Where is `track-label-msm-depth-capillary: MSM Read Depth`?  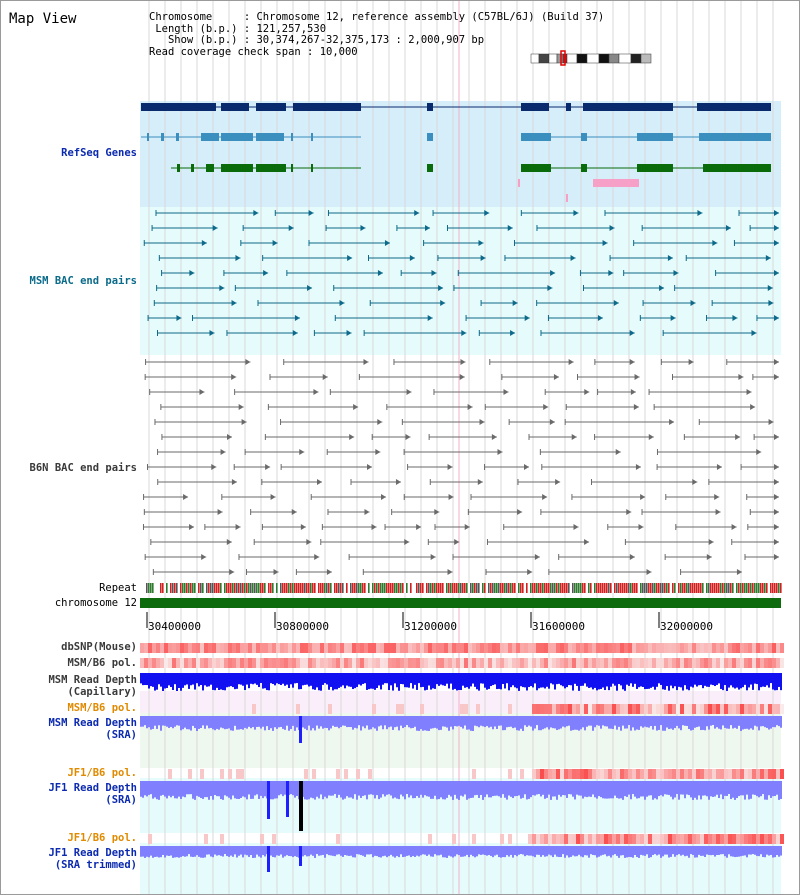 track-label-msm-depth-capillary: MSM Read Depth is located at coordinates (92, 680).